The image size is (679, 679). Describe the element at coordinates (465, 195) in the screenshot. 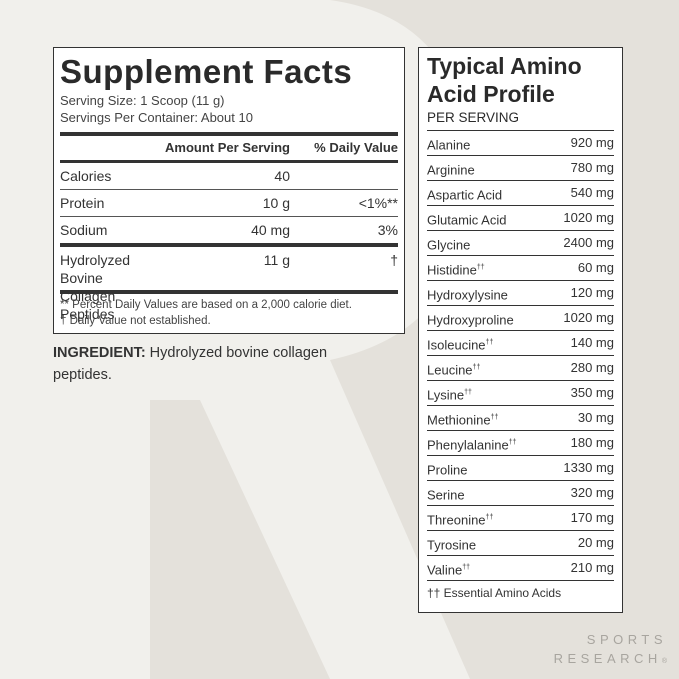

I see `amino-name: Aspartic Acid` at that location.